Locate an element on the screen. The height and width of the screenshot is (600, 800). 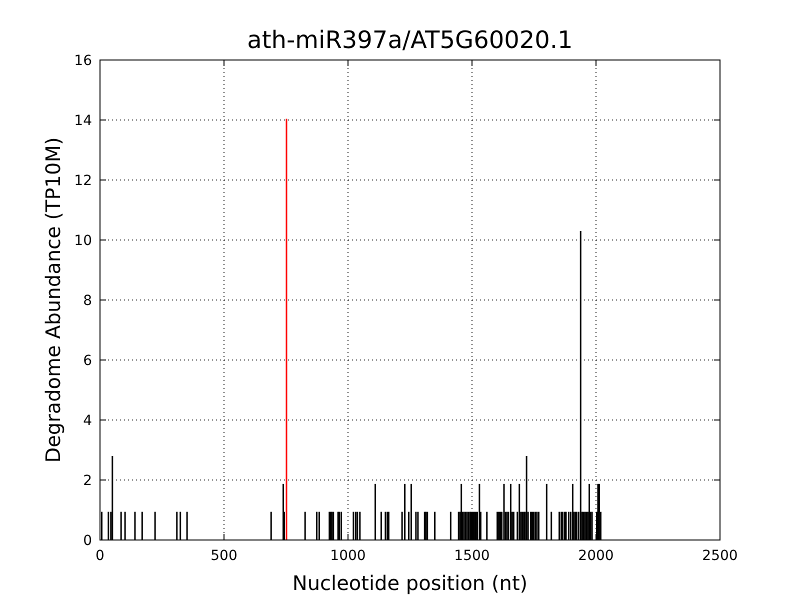
y-axis-title: Degradome Abundance (TP10M) is located at coordinates (53, 300).